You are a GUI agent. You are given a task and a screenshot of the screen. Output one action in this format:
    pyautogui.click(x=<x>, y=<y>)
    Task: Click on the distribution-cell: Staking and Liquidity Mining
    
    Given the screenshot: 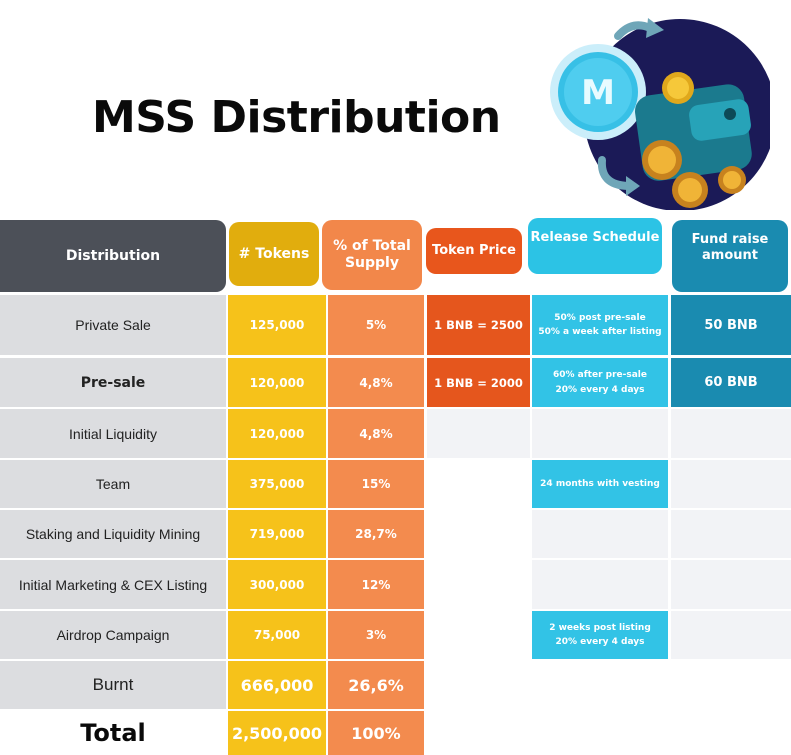 What is the action you would take?
    pyautogui.click(x=113, y=534)
    